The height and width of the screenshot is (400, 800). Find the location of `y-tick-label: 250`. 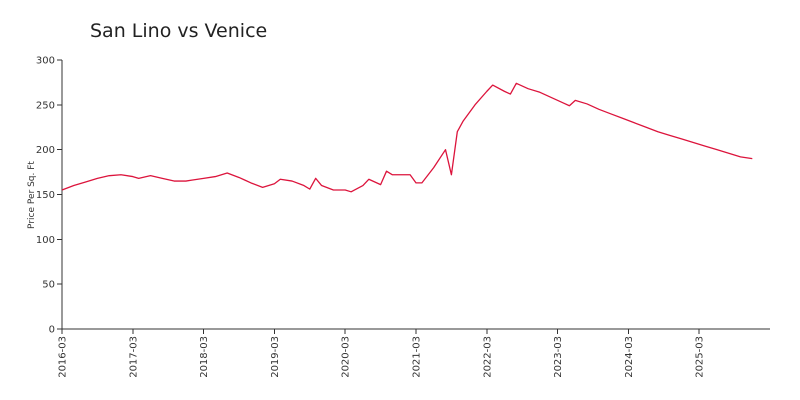

y-tick-label: 250 is located at coordinates (45, 105).